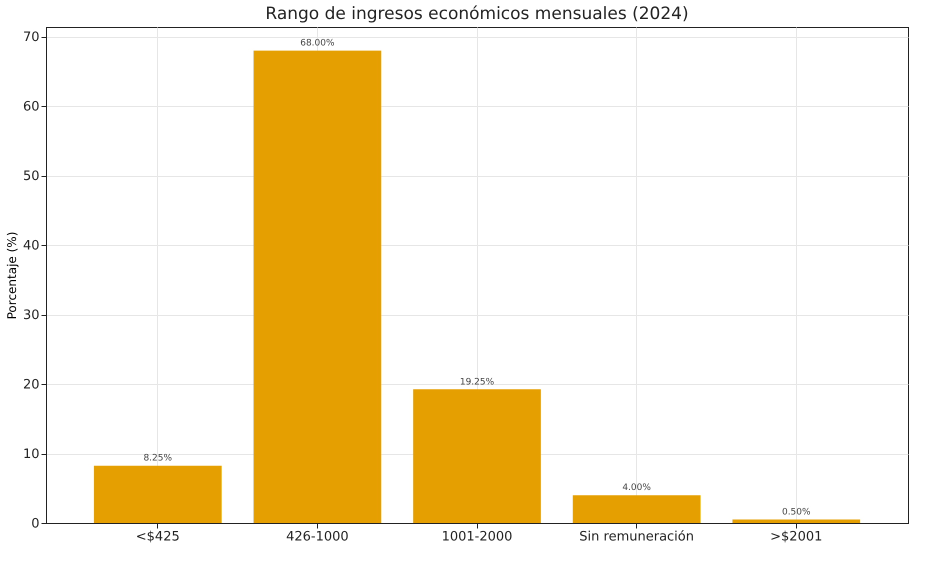 The height and width of the screenshot is (561, 936). What do you see at coordinates (31, 316) in the screenshot?
I see `y-tick-label: 30` at bounding box center [31, 316].